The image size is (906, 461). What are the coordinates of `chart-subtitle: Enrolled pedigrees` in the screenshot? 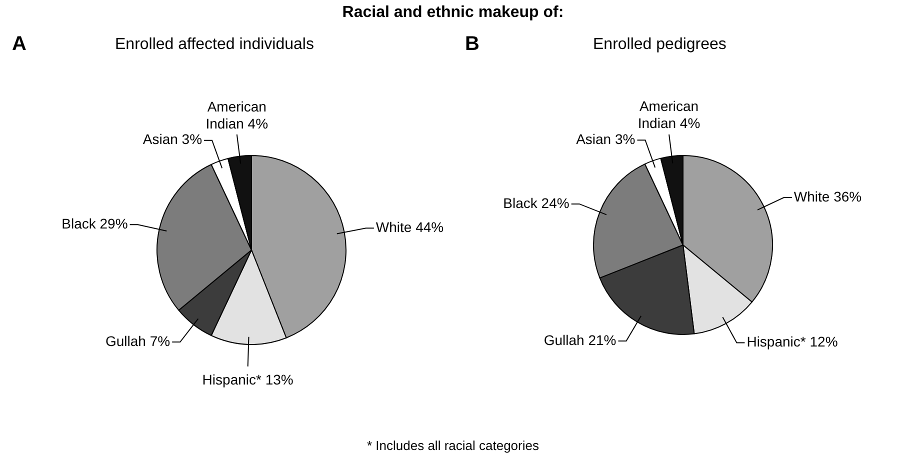 It's located at (659, 45).